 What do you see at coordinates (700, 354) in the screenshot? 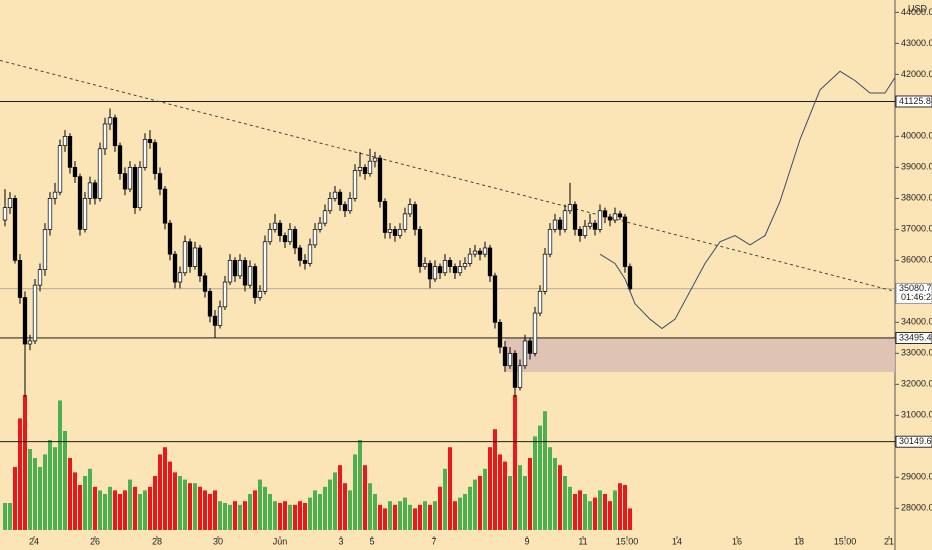
I see `zone` at bounding box center [700, 354].